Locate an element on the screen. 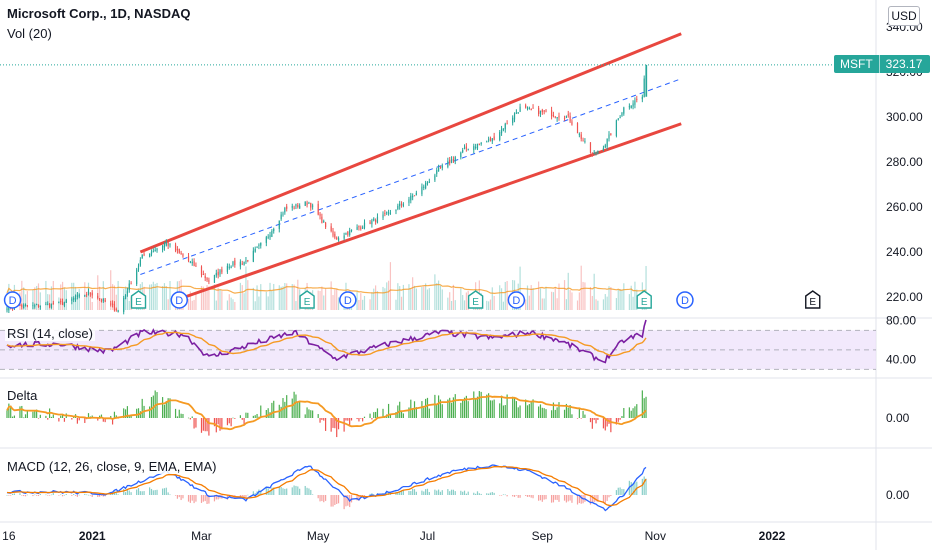 The image size is (932, 555). currency-button: USD is located at coordinates (904, 16).